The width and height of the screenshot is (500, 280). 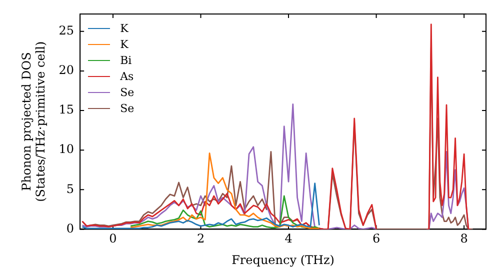 What do you see at coordinates (66, 31) in the screenshot?
I see `y-tick-label: 25` at bounding box center [66, 31].